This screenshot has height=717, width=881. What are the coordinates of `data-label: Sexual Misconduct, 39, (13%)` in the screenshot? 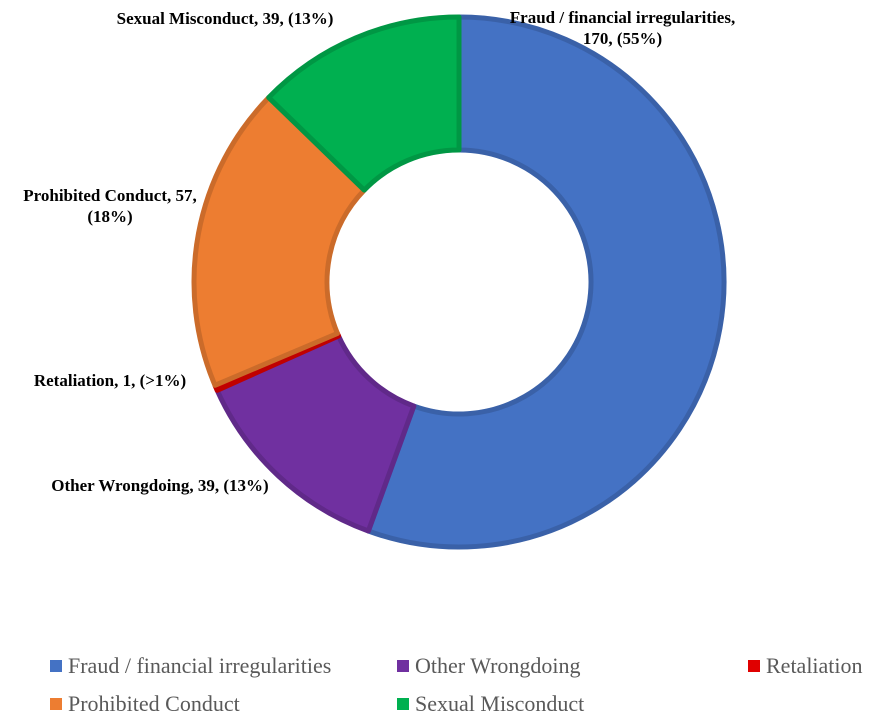 It's located at (225, 18).